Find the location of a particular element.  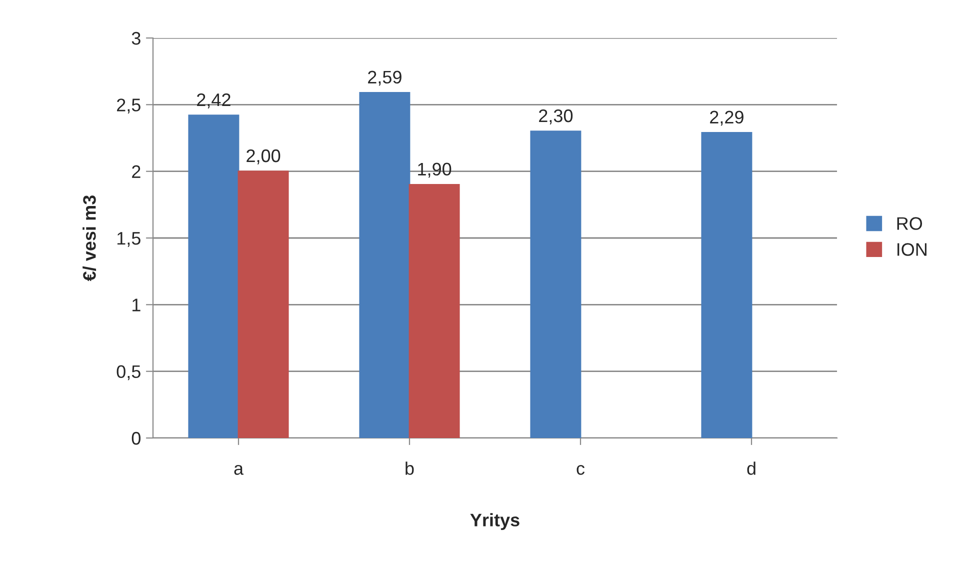

x-tick-label: c is located at coordinates (580, 469).